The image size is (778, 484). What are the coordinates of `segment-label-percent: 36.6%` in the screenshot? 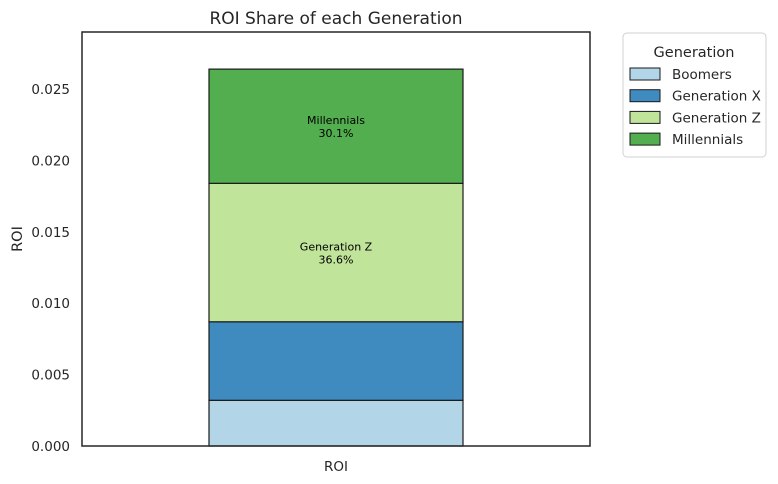 It's located at (336, 260).